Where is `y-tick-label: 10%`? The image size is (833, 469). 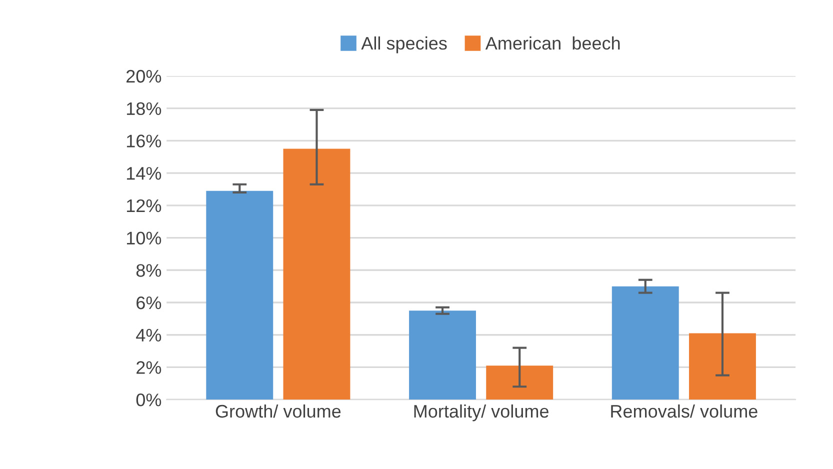
y-tick-label: 10% is located at coordinates (144, 238).